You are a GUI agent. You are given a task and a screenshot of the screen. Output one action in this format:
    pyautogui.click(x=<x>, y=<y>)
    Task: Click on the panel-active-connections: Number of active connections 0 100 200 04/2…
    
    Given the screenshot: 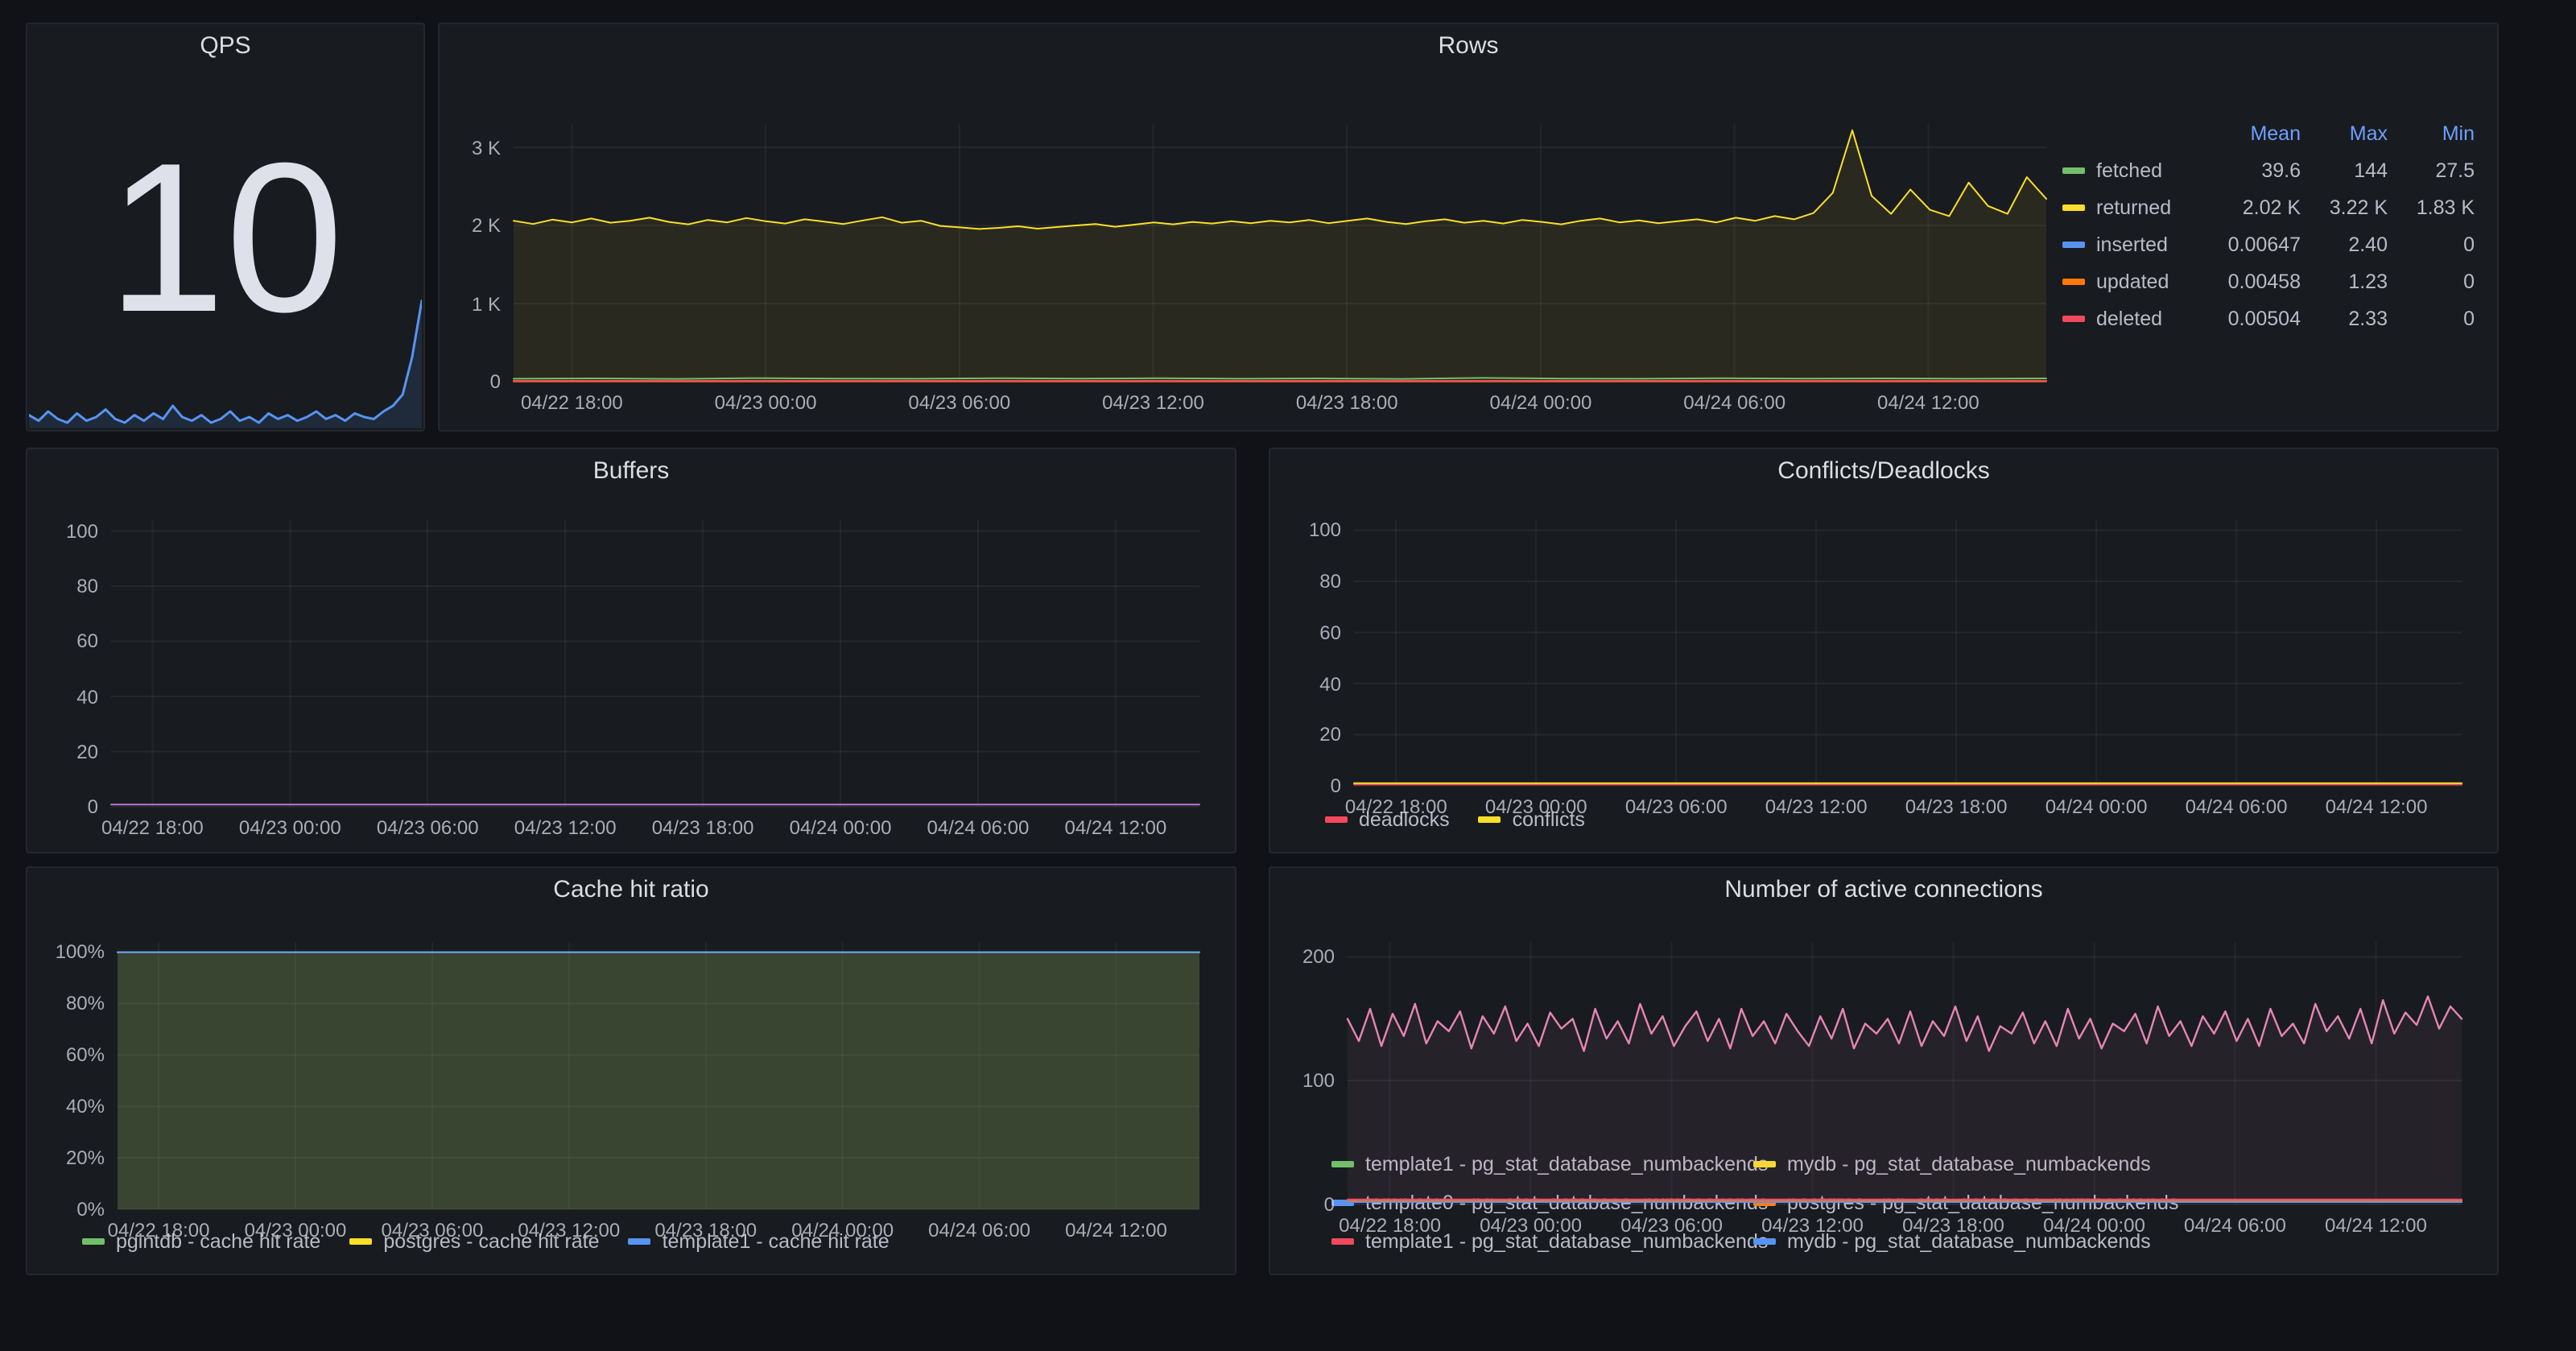 What is the action you would take?
    pyautogui.click(x=1884, y=1070)
    